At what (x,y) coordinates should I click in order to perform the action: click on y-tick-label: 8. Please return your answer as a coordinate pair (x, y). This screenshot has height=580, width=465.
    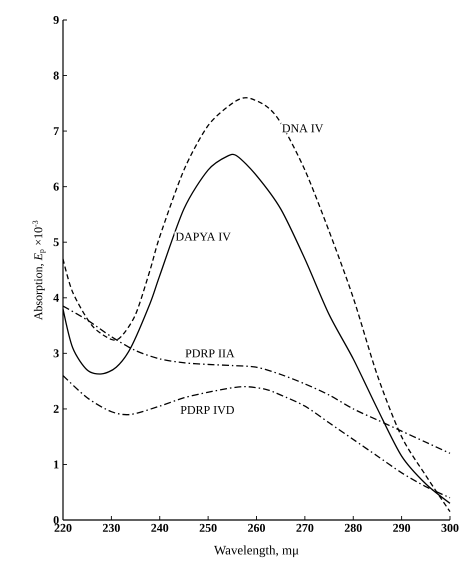
    Looking at the image, I should click on (56, 76).